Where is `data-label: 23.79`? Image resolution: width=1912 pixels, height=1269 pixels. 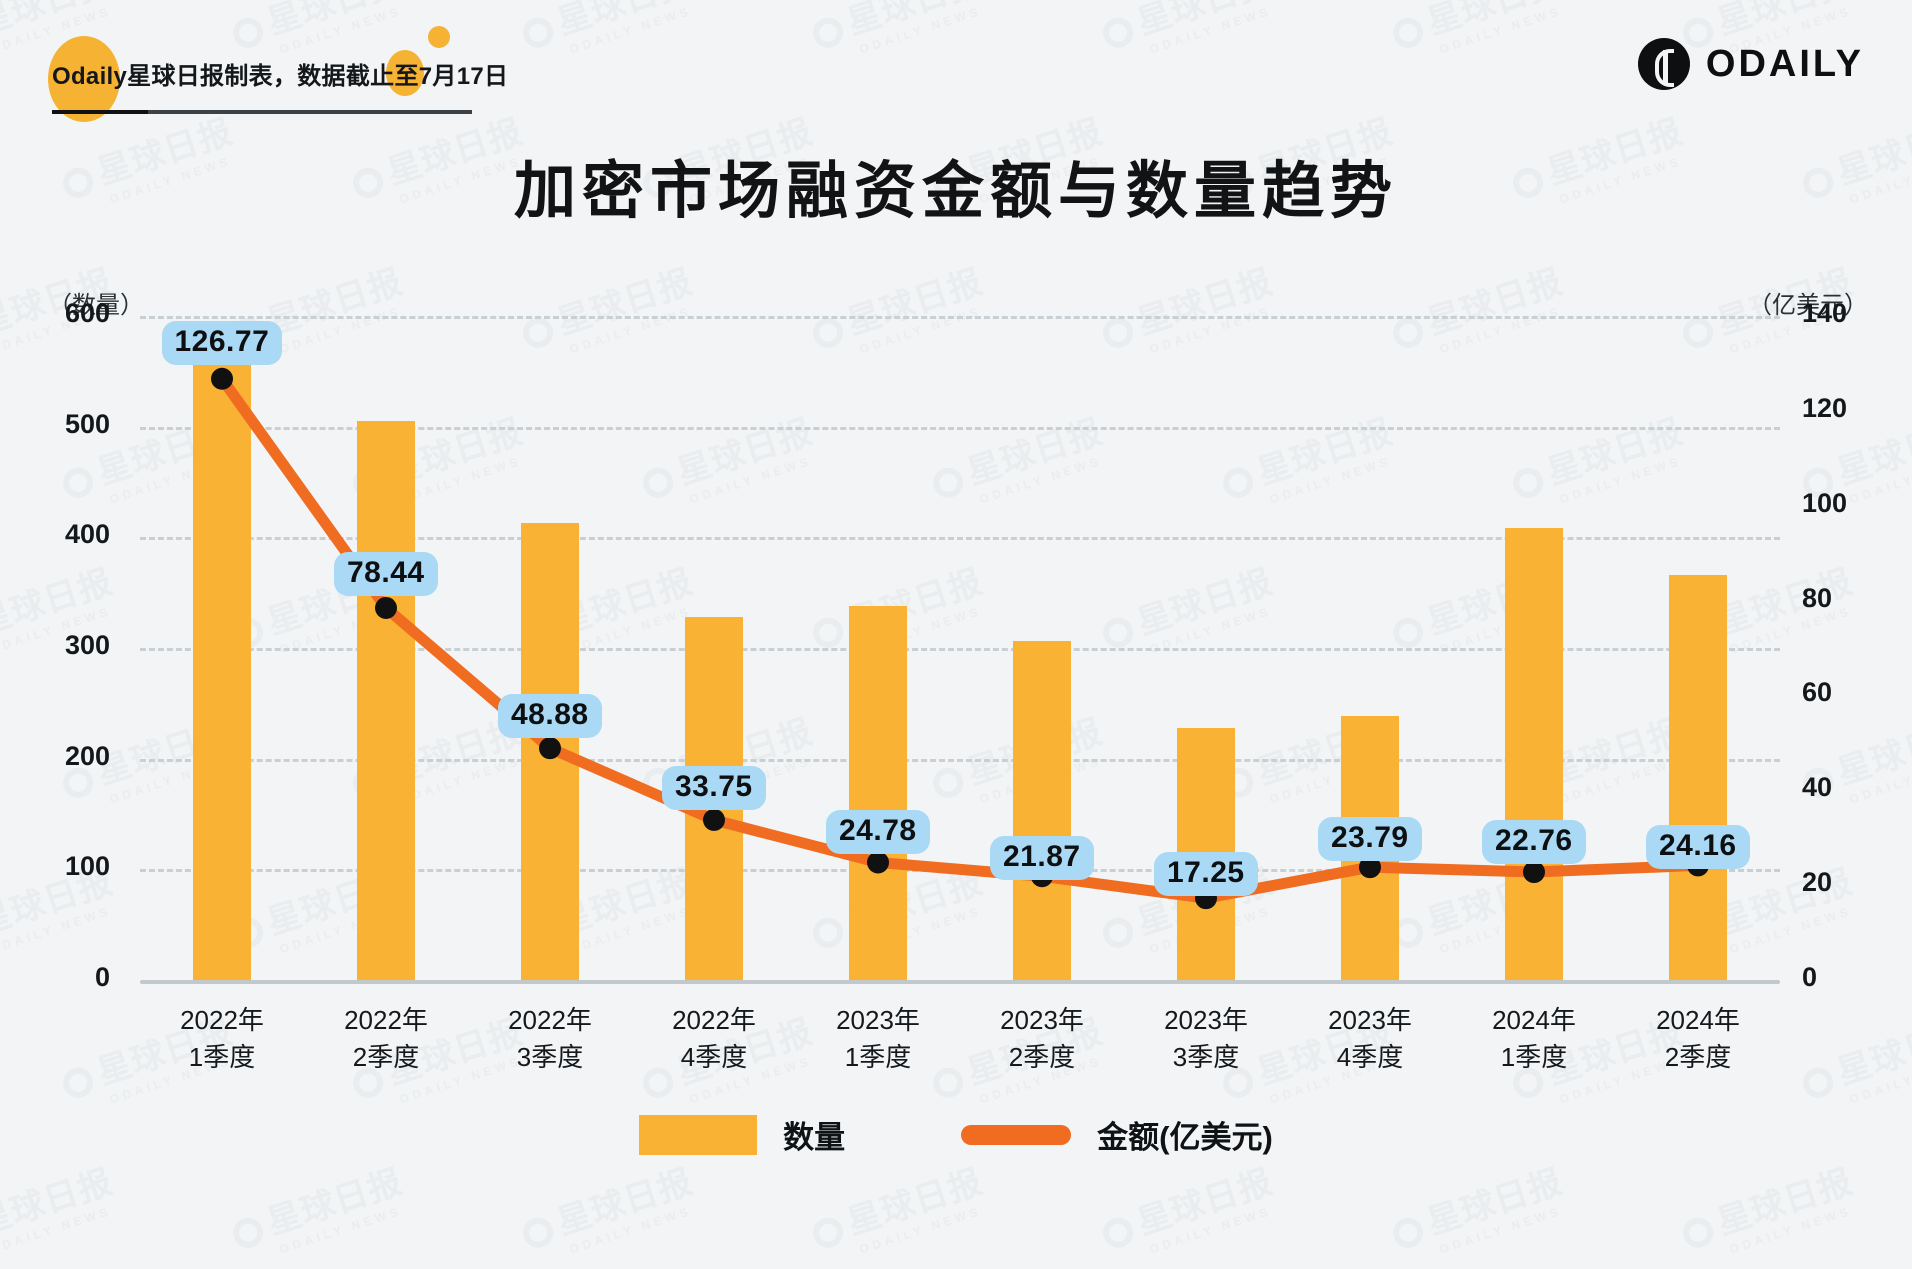 data-label: 23.79 is located at coordinates (1370, 839).